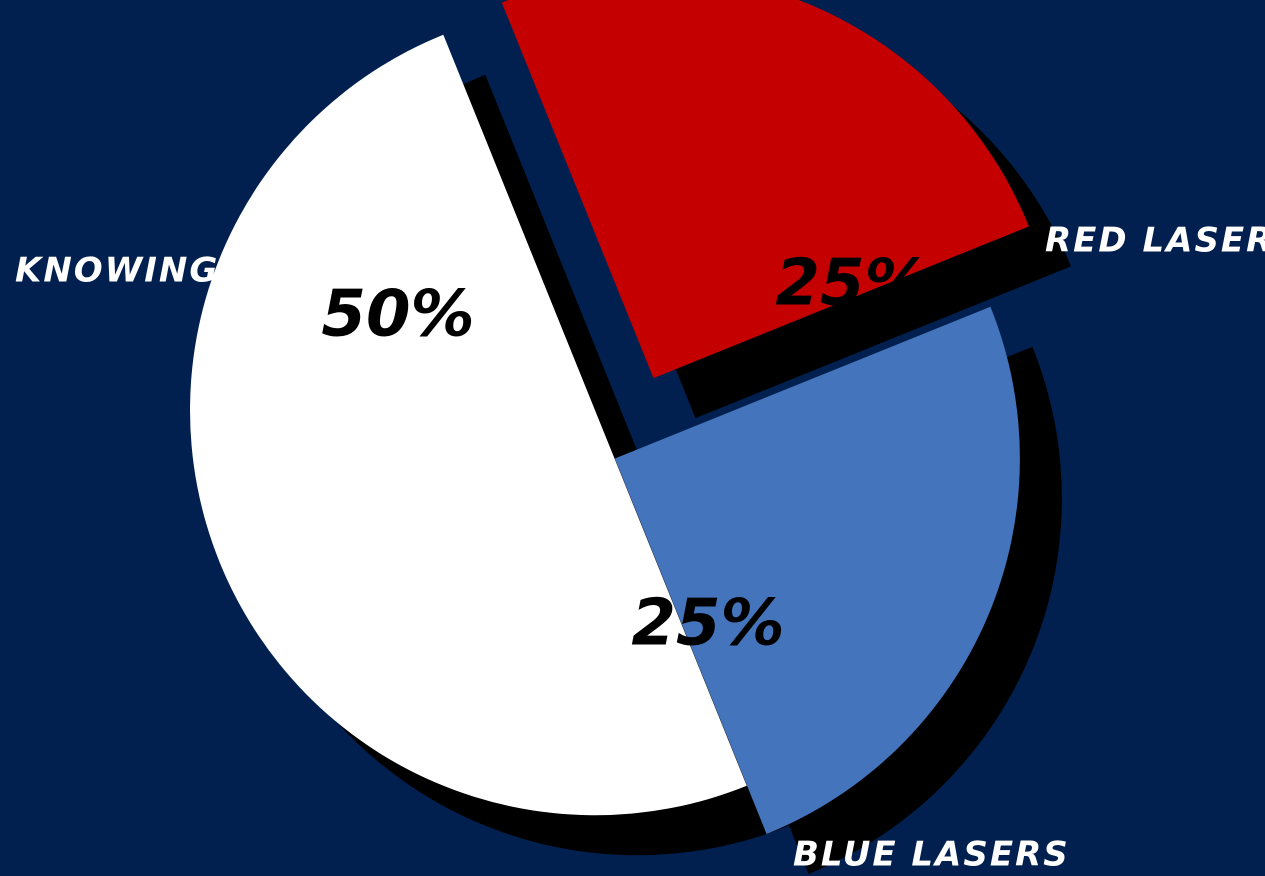 This screenshot has width=1265, height=876. Describe the element at coordinates (1155, 241) in the screenshot. I see `category-label-red-lasers: RED LASERS` at that location.